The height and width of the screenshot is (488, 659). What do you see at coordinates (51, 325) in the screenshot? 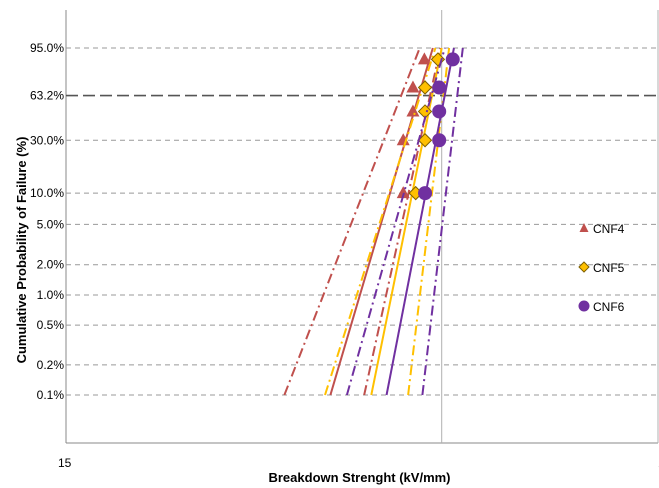
I see `y-tick-label: 0.5%` at bounding box center [51, 325].